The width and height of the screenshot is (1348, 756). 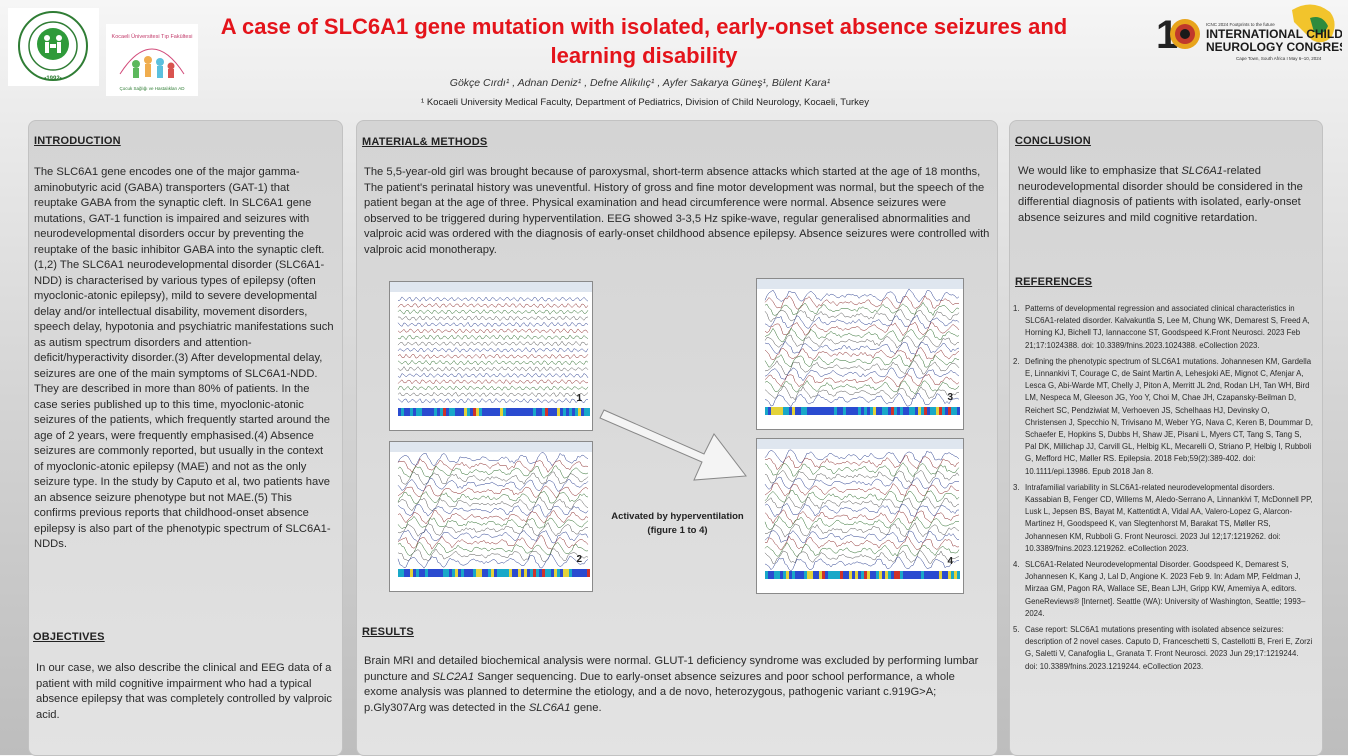 I want to click on congress-name-line1: INTERNATIONAL CHILD, so click(x=1274, y=34).